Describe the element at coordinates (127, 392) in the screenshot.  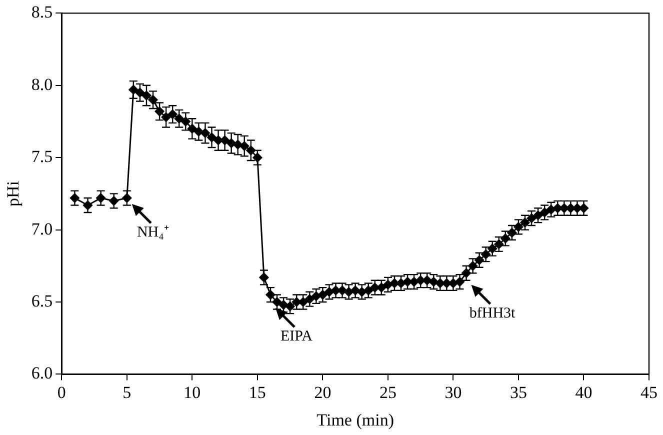
I see `x-tick-label: 5` at that location.